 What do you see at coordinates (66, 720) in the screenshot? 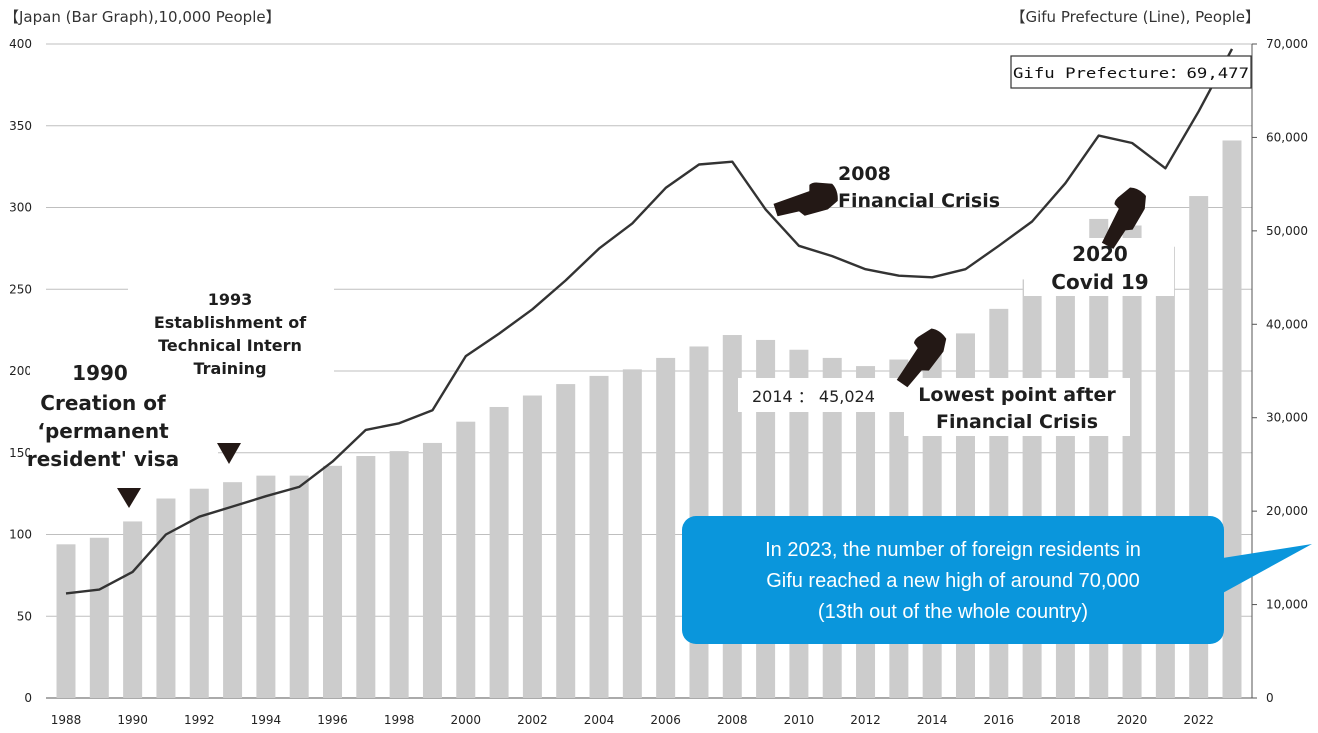
I see `x-tick-label: 1988` at bounding box center [66, 720].